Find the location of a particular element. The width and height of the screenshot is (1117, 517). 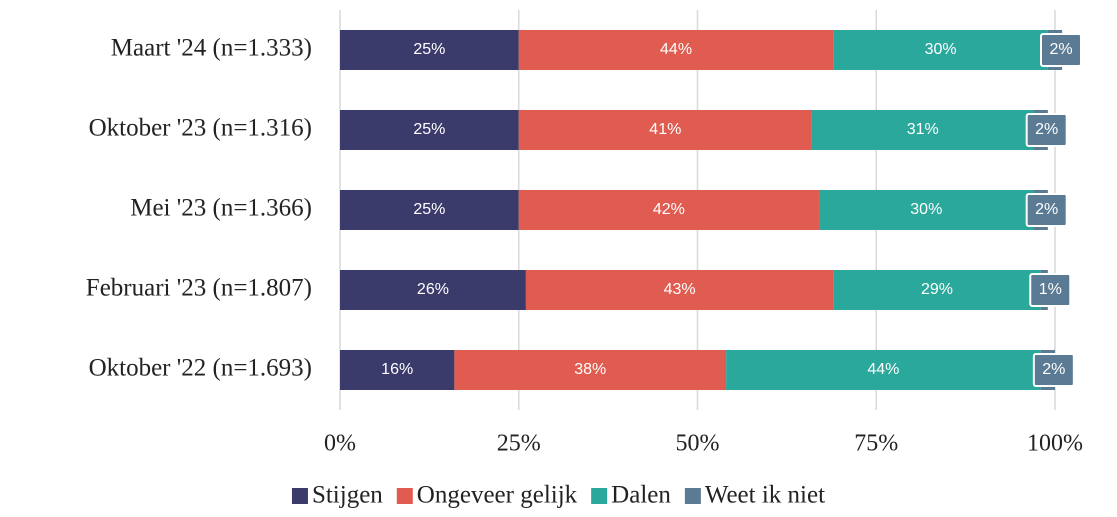

value-label: 29% is located at coordinates (937, 289).